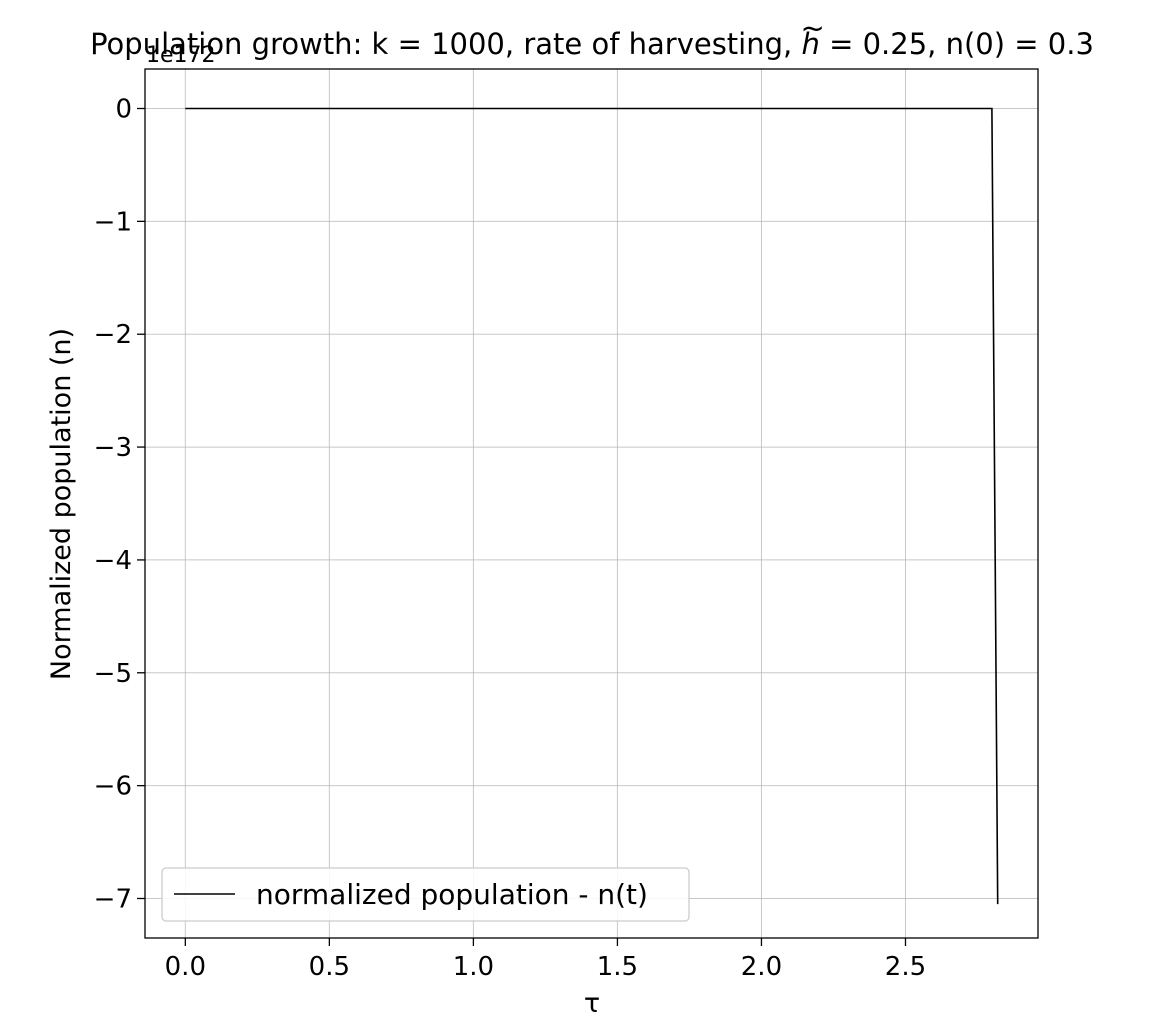 The height and width of the screenshot is (1026, 1152). What do you see at coordinates (113, 335) in the screenshot?
I see `y-tick-label: −2` at bounding box center [113, 335].